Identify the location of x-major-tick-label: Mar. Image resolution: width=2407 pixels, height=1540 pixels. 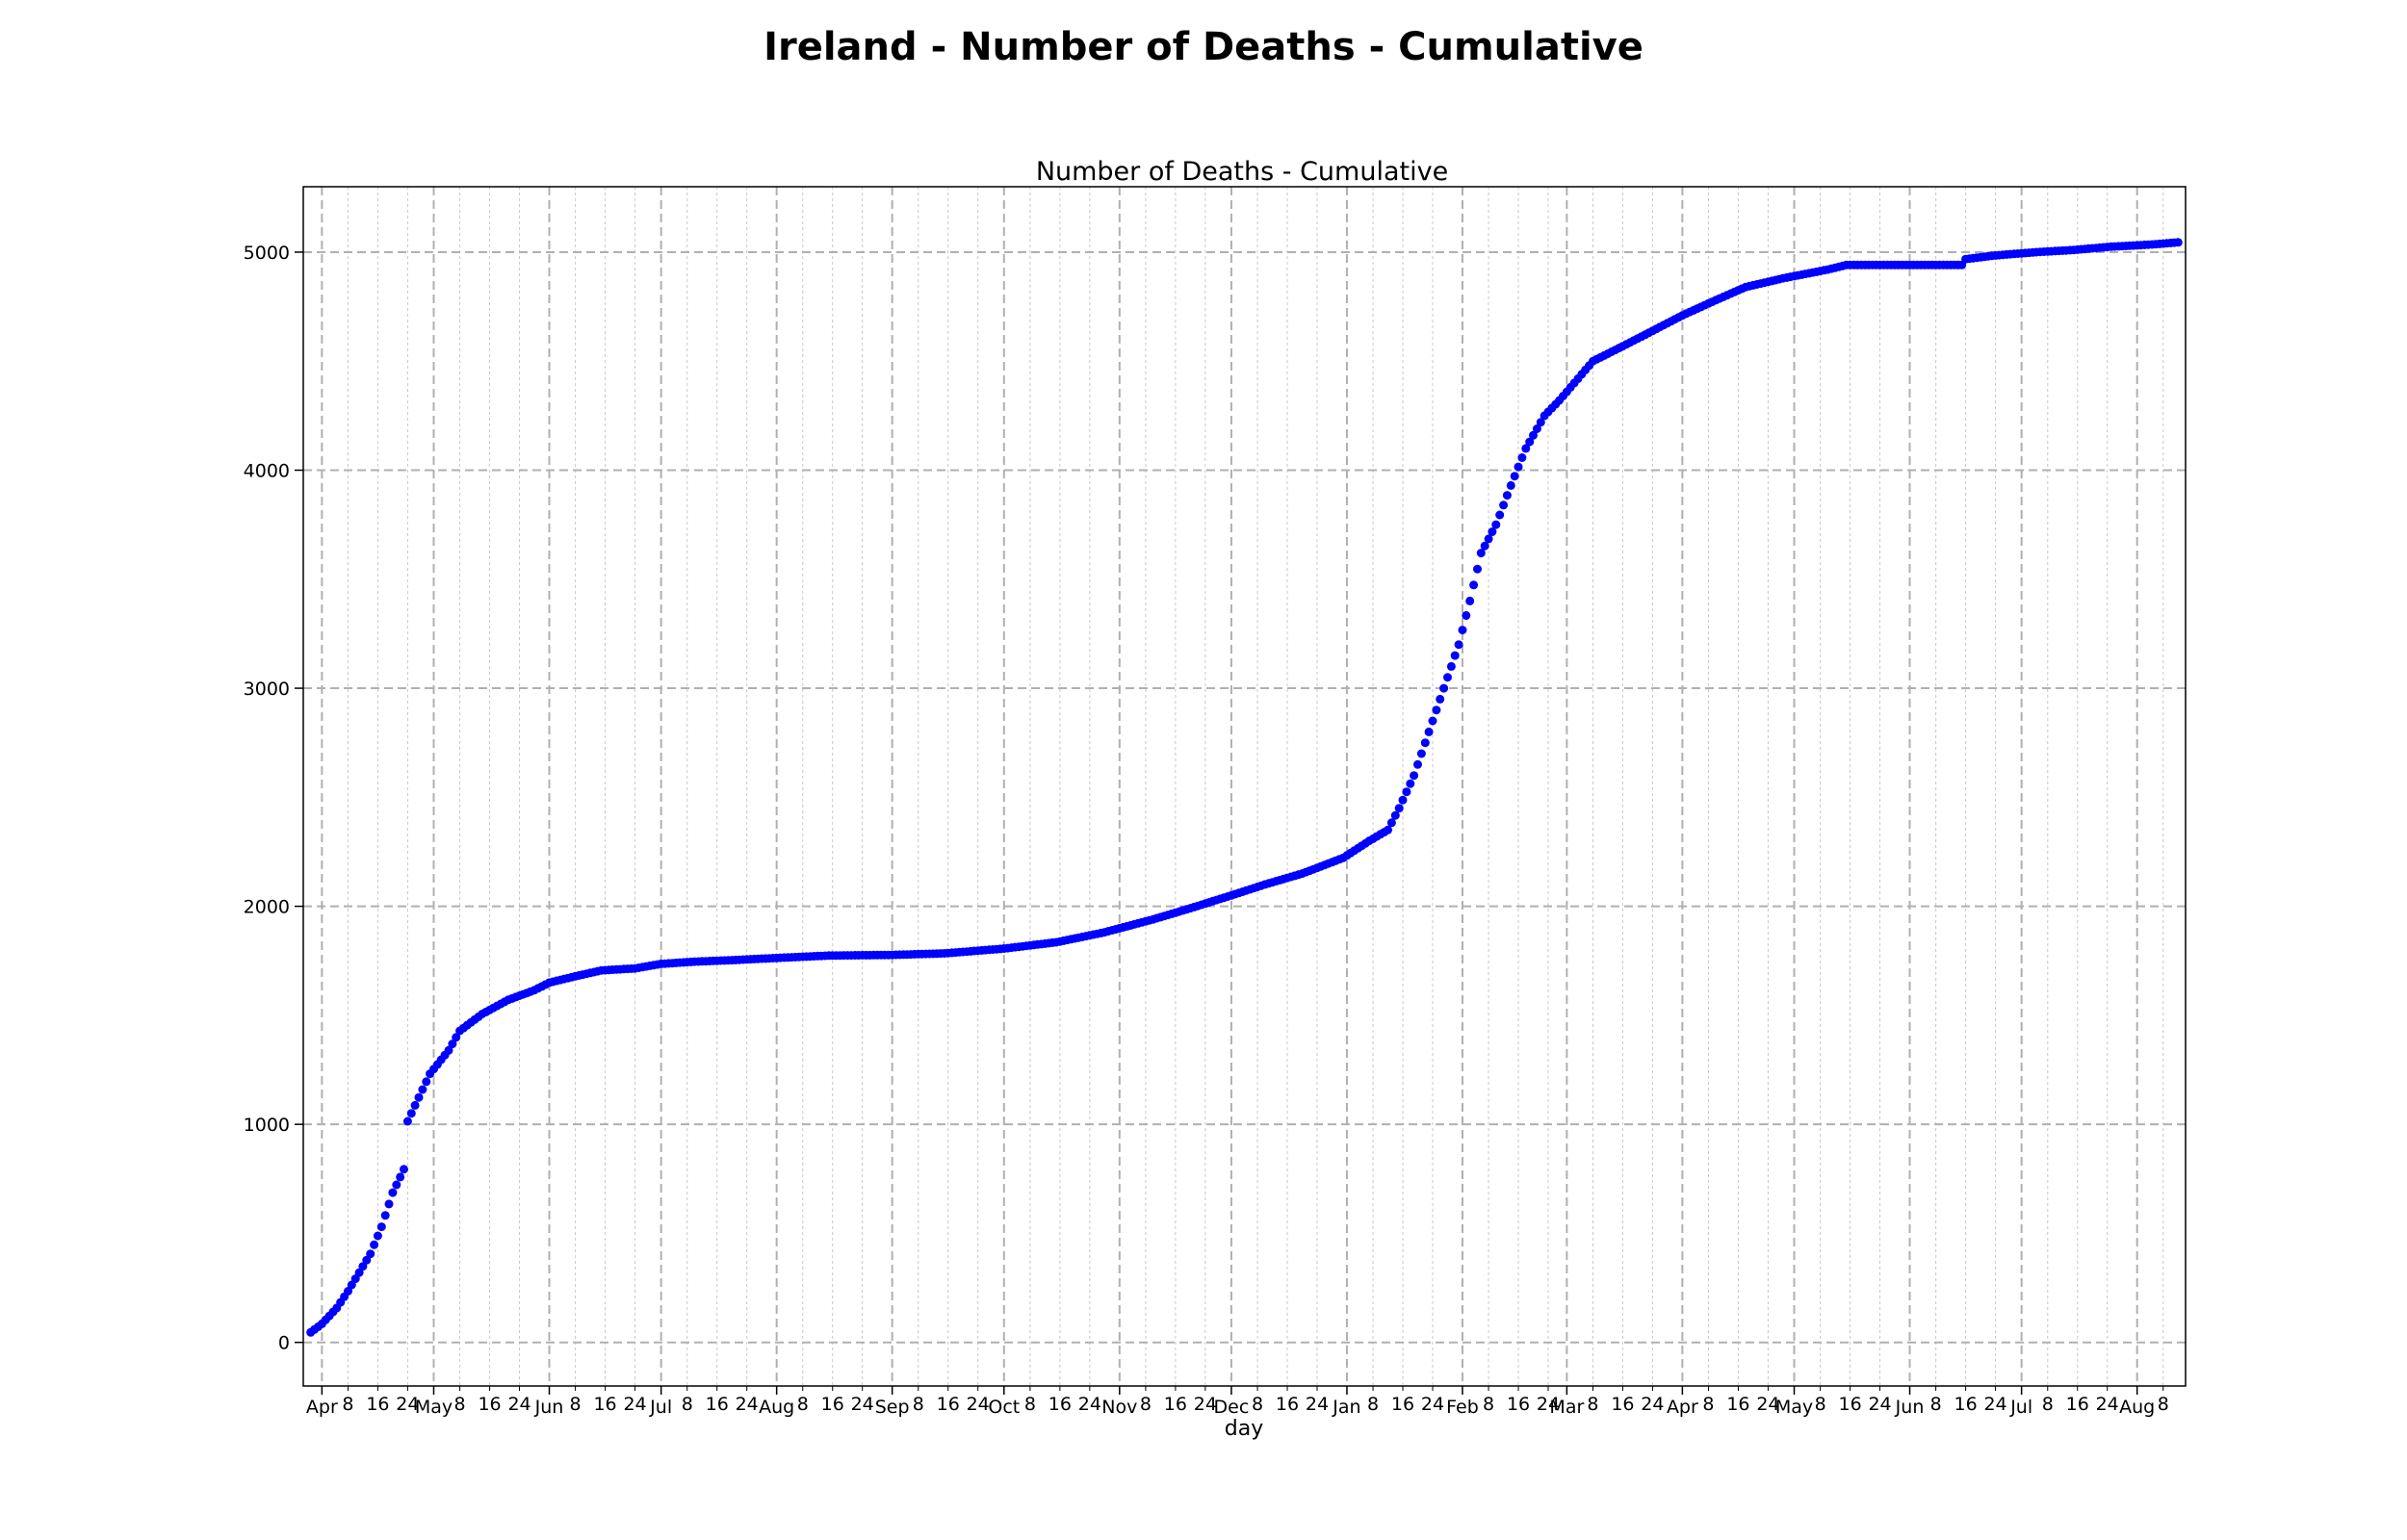
(1566, 1407).